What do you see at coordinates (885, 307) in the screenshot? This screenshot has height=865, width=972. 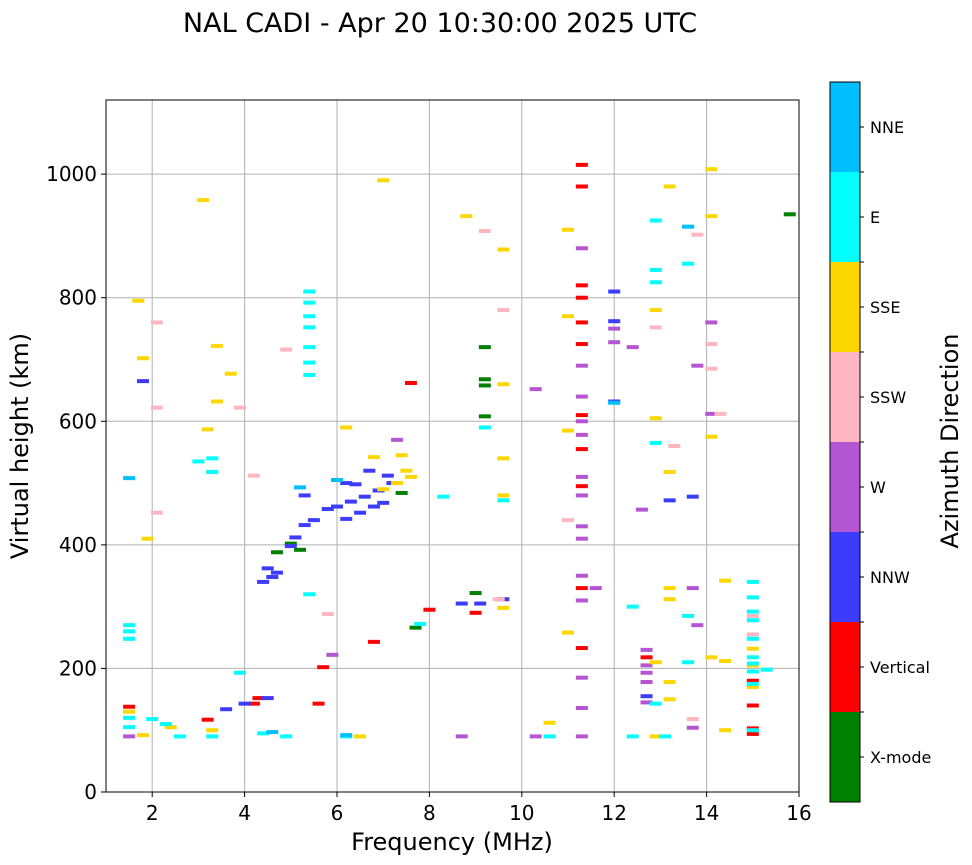 I see `colorbar-category-label: SSE` at bounding box center [885, 307].